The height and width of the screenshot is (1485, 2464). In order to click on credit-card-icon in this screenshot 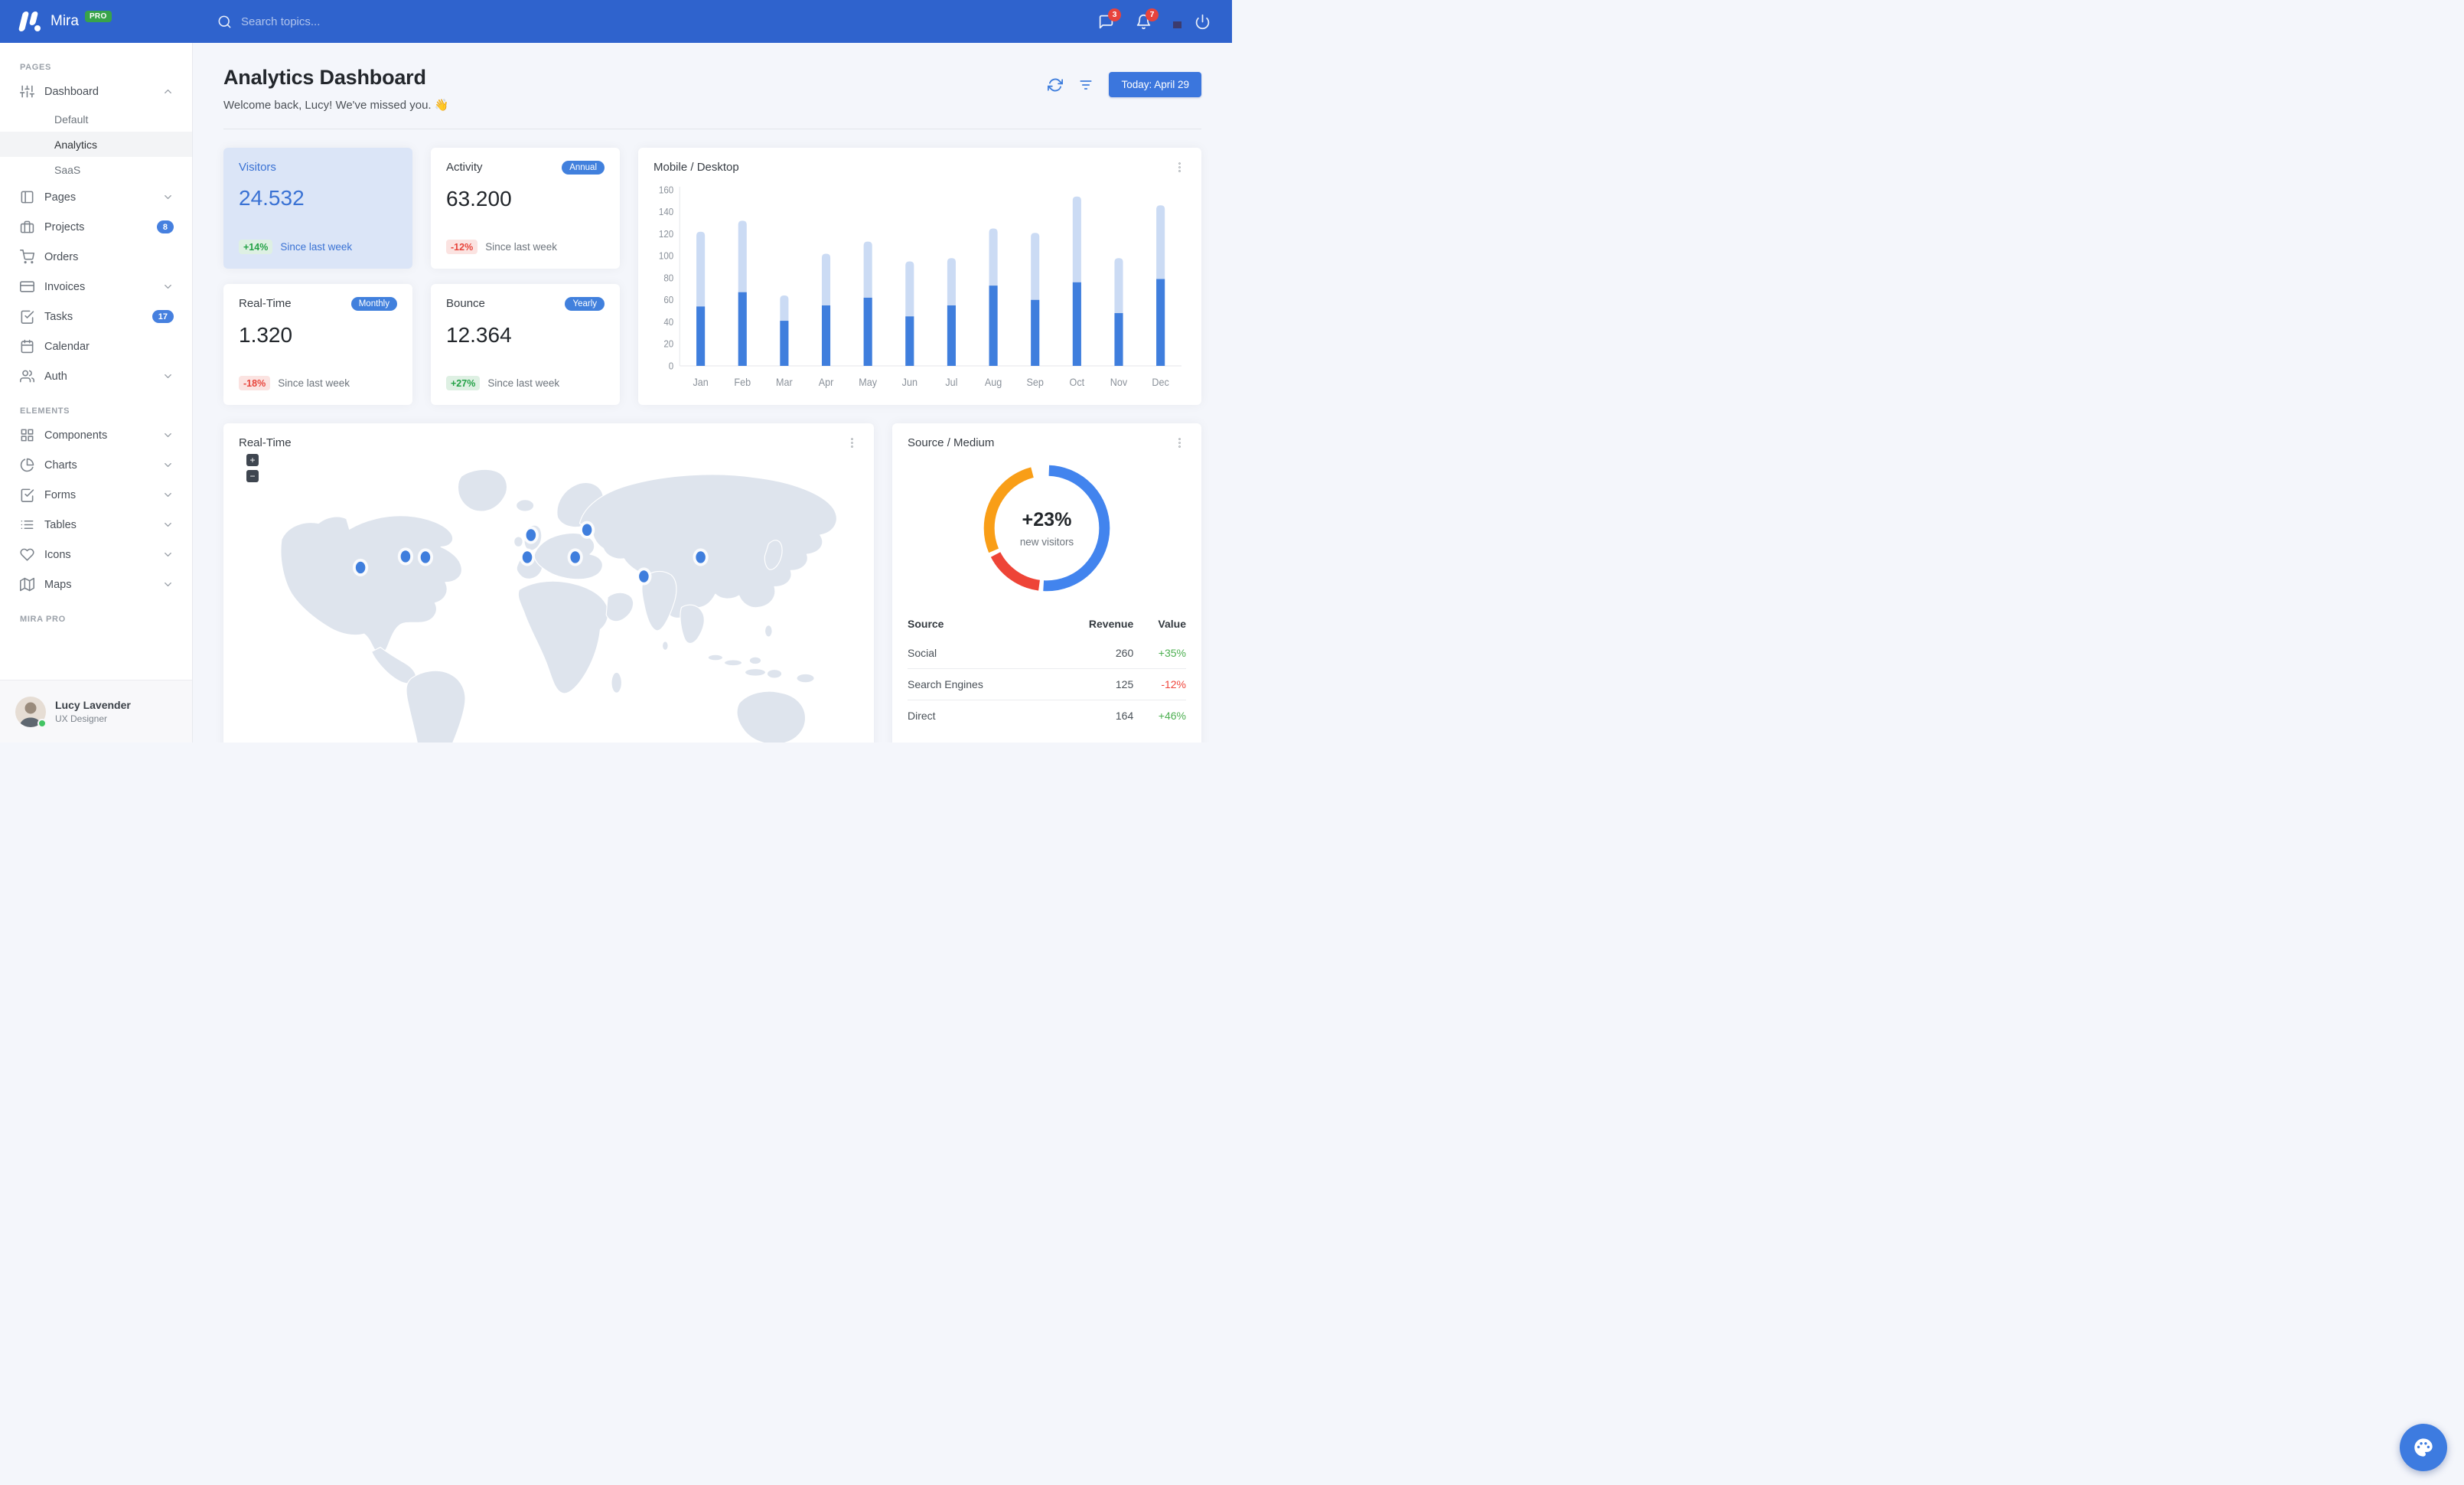, I will do `click(27, 286)`.